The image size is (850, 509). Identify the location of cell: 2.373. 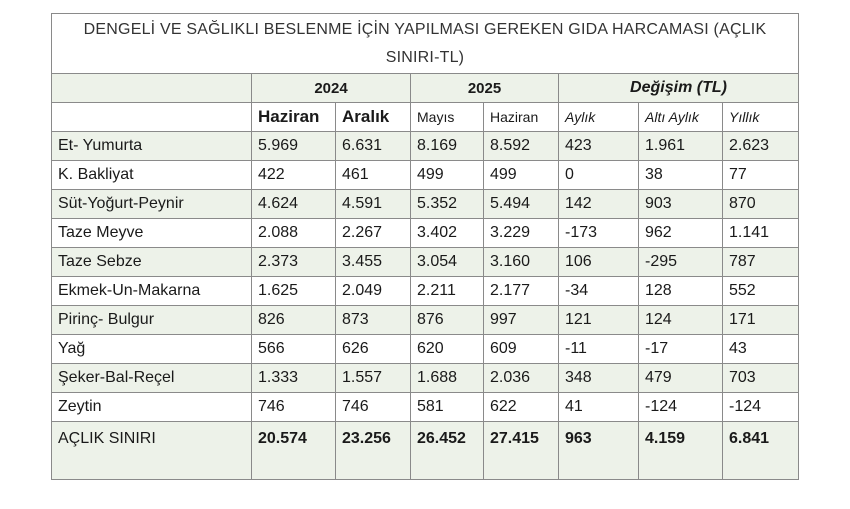
(293, 262).